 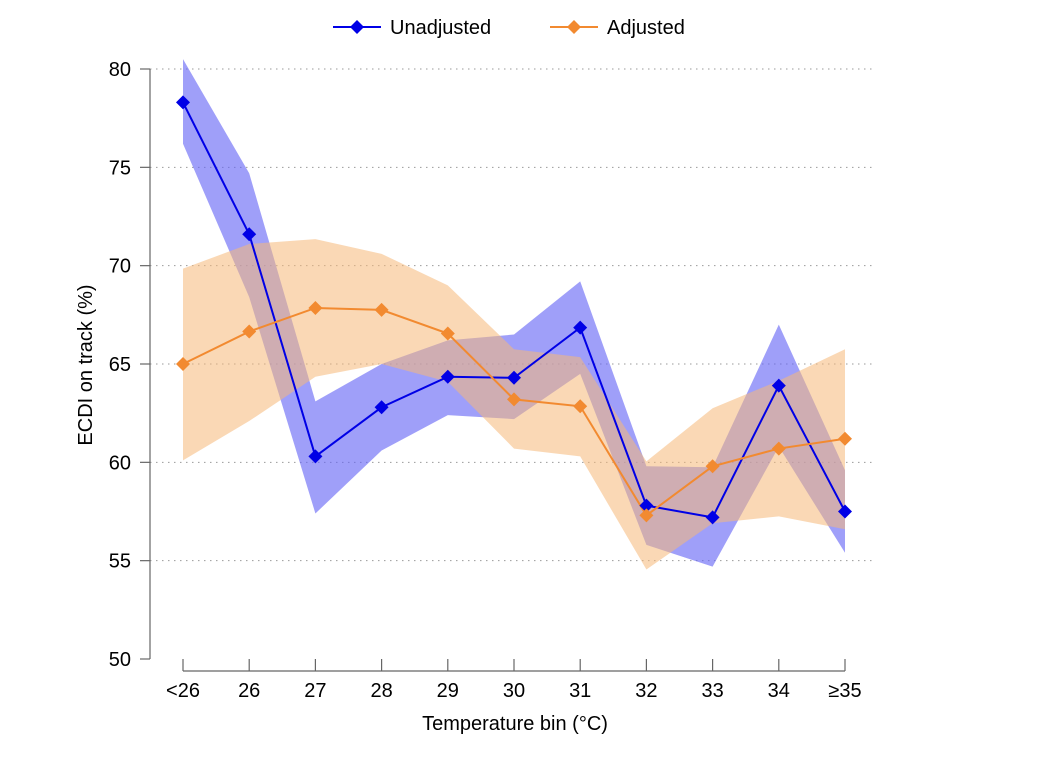 What do you see at coordinates (381, 691) in the screenshot?
I see `x-tick-label-3: 28` at bounding box center [381, 691].